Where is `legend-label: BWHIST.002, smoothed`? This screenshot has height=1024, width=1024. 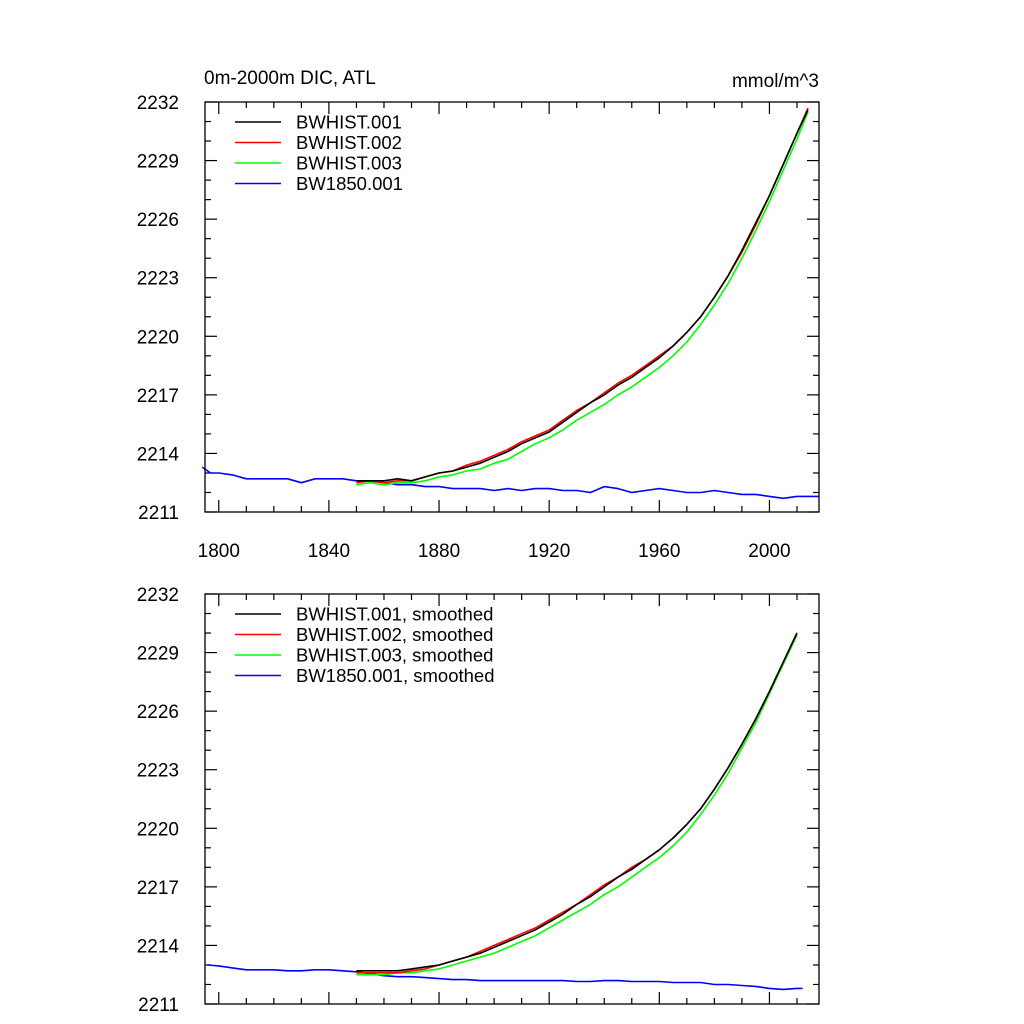
legend-label: BWHIST.002, smoothed is located at coordinates (394, 634).